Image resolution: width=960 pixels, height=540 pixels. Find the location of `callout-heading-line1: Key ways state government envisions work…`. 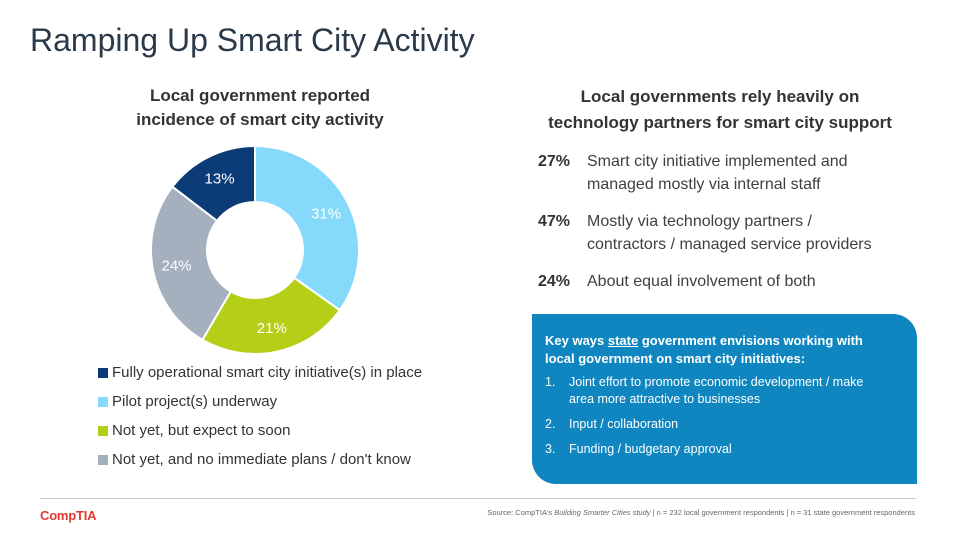

callout-heading-line1: Key ways state government envisions work… is located at coordinates (725, 341).